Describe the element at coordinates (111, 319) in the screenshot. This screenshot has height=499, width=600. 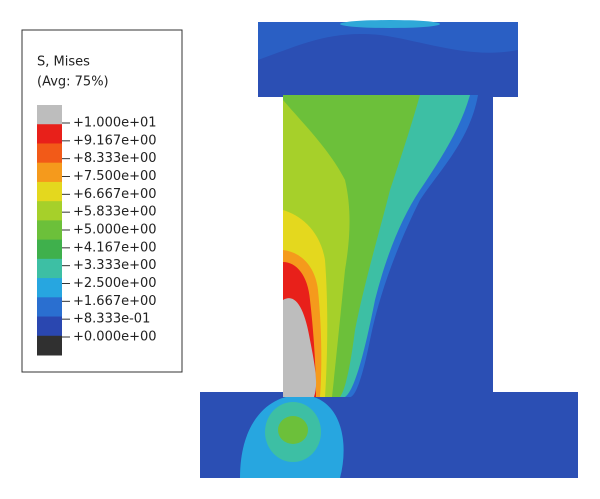
I see `legend-label: +8.333e-01` at that location.